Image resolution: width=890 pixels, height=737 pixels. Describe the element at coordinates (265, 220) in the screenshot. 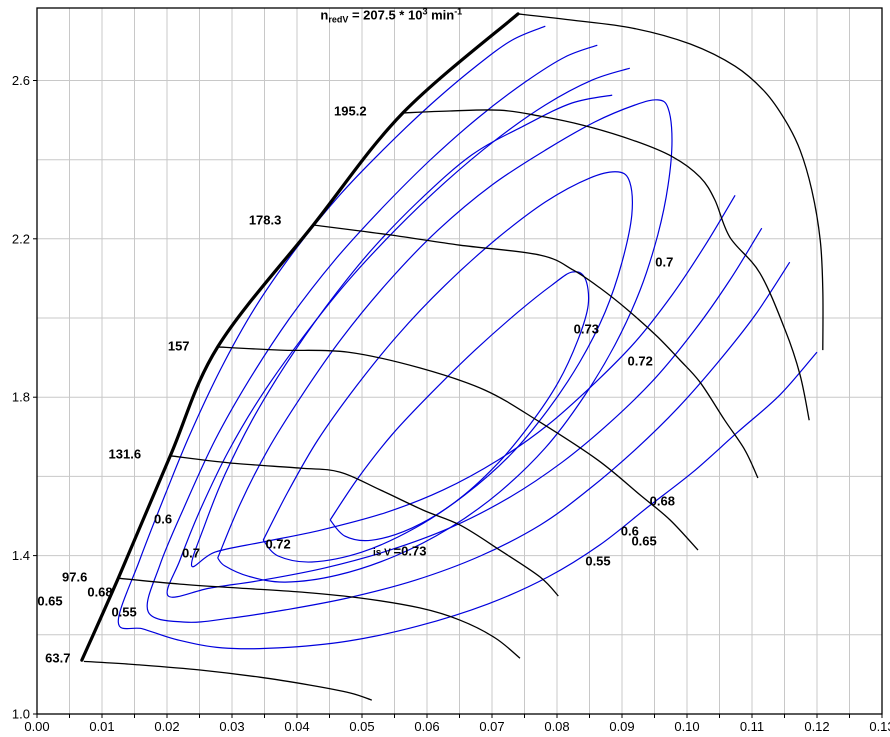

I see `speed-label-178.3: 178.3` at that location.